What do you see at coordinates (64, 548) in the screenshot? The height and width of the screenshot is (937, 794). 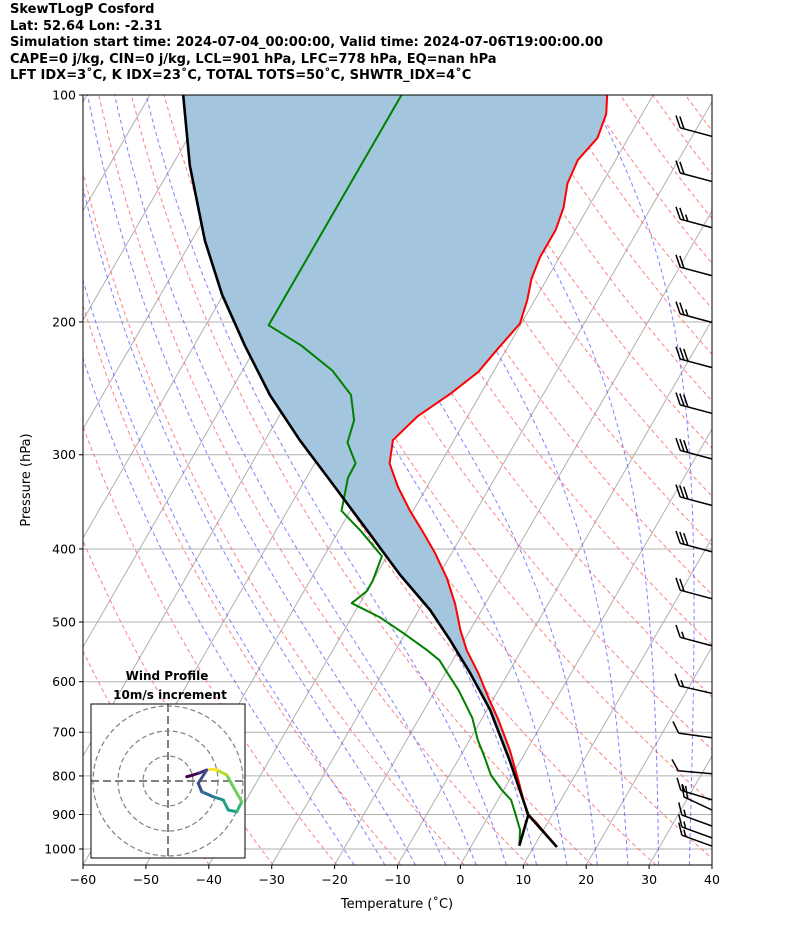 I see `y-tick-label: 400` at bounding box center [64, 548].